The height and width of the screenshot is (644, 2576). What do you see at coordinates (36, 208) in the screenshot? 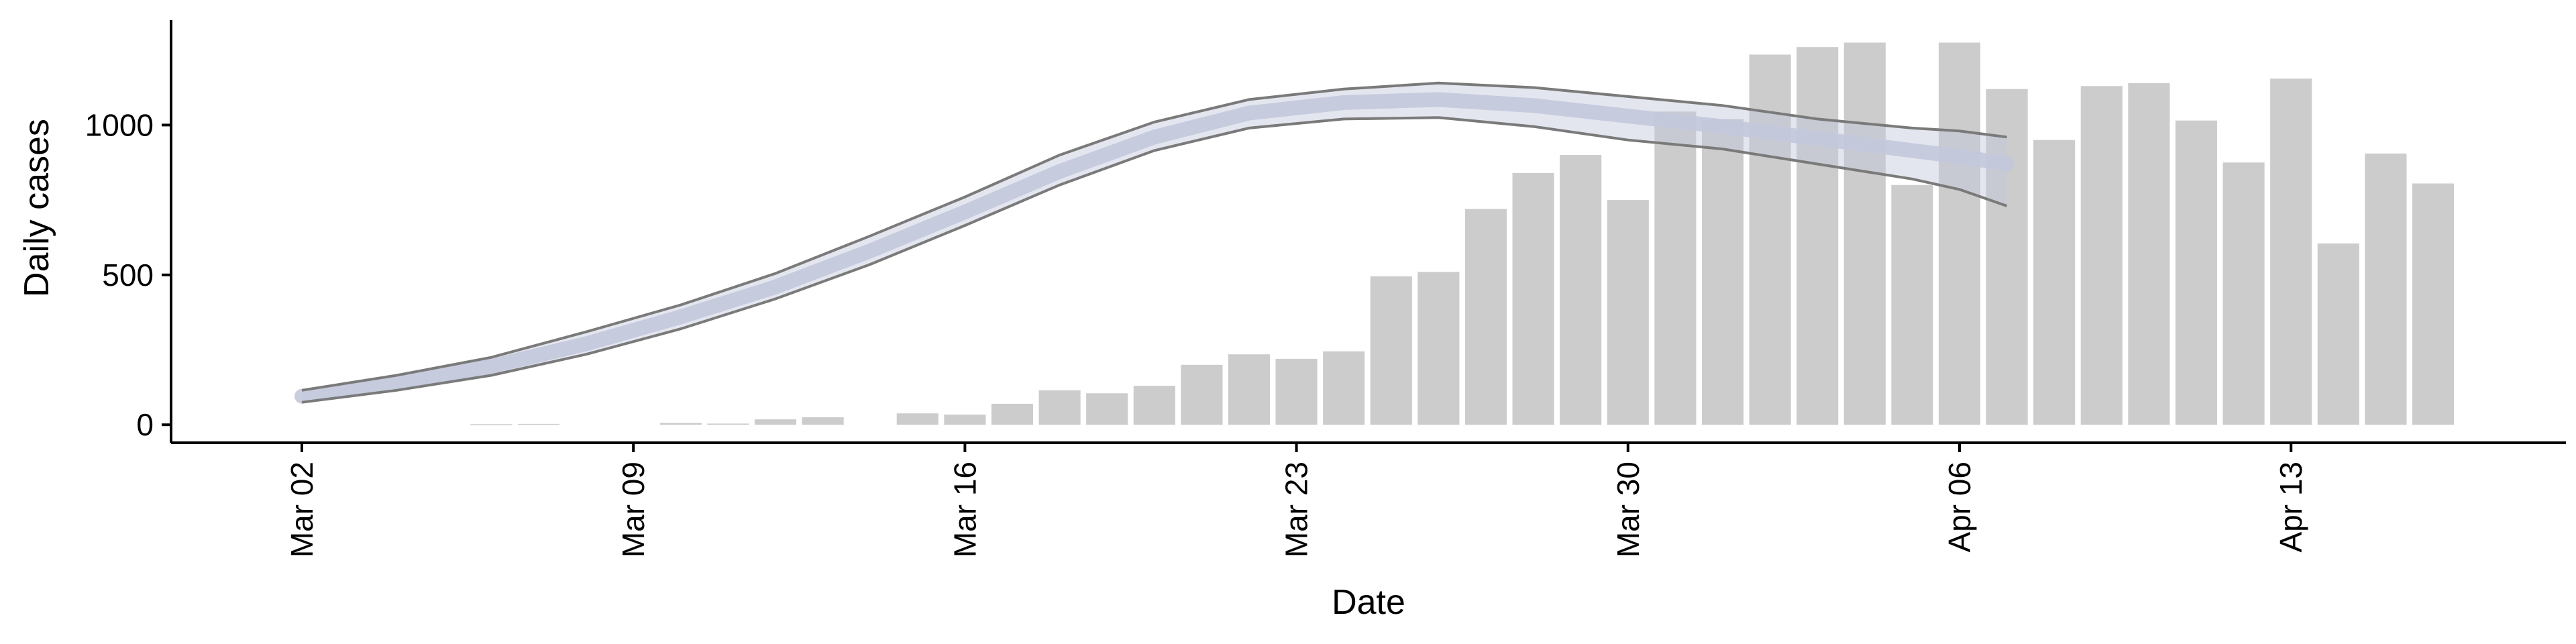
I see `y-axis-title: Daily cases` at bounding box center [36, 208].